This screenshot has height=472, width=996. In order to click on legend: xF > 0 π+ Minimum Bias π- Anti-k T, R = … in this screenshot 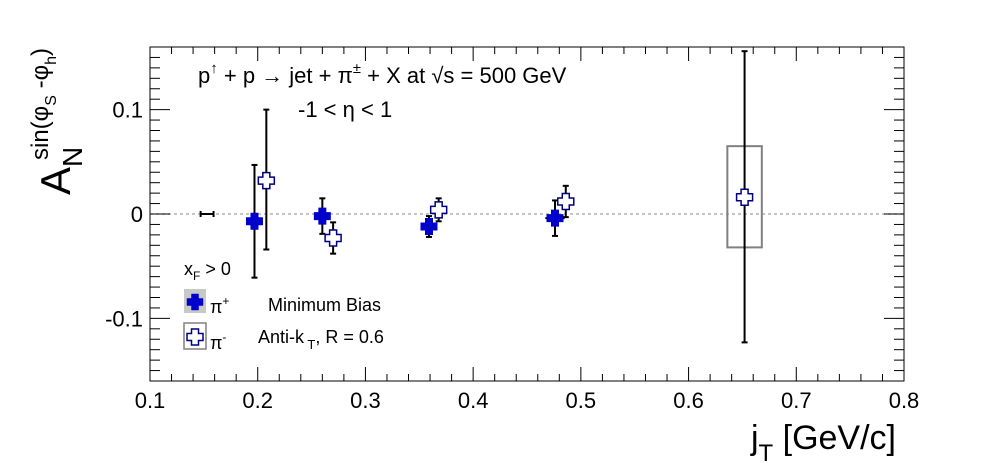, I will do `click(283, 306)`.